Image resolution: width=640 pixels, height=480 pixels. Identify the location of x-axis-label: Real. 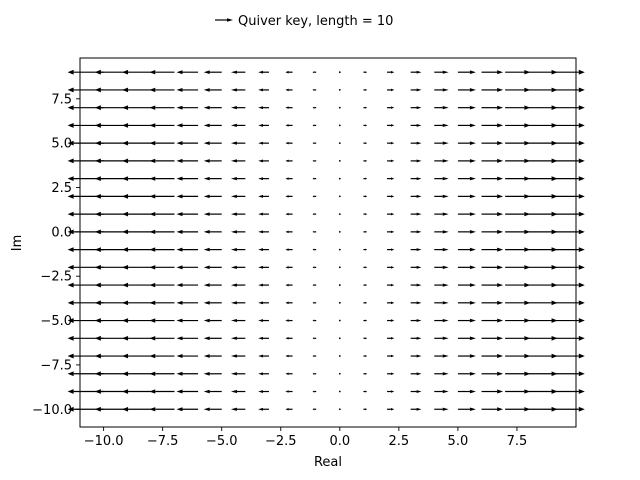
(328, 462).